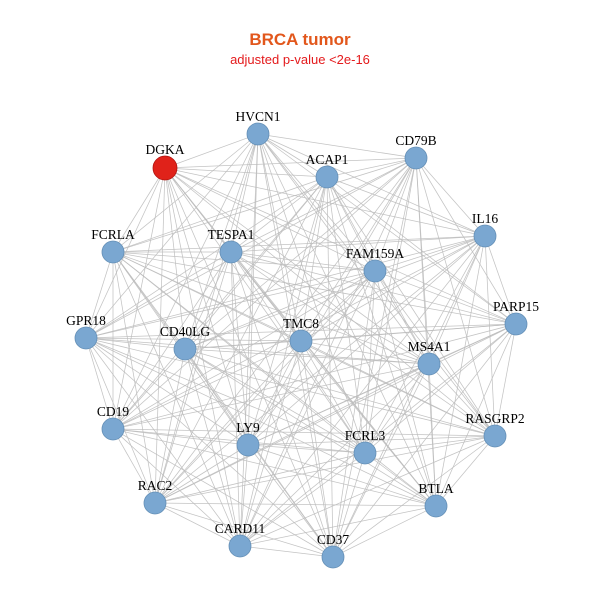  I want to click on gene-label: CD37, so click(333, 539).